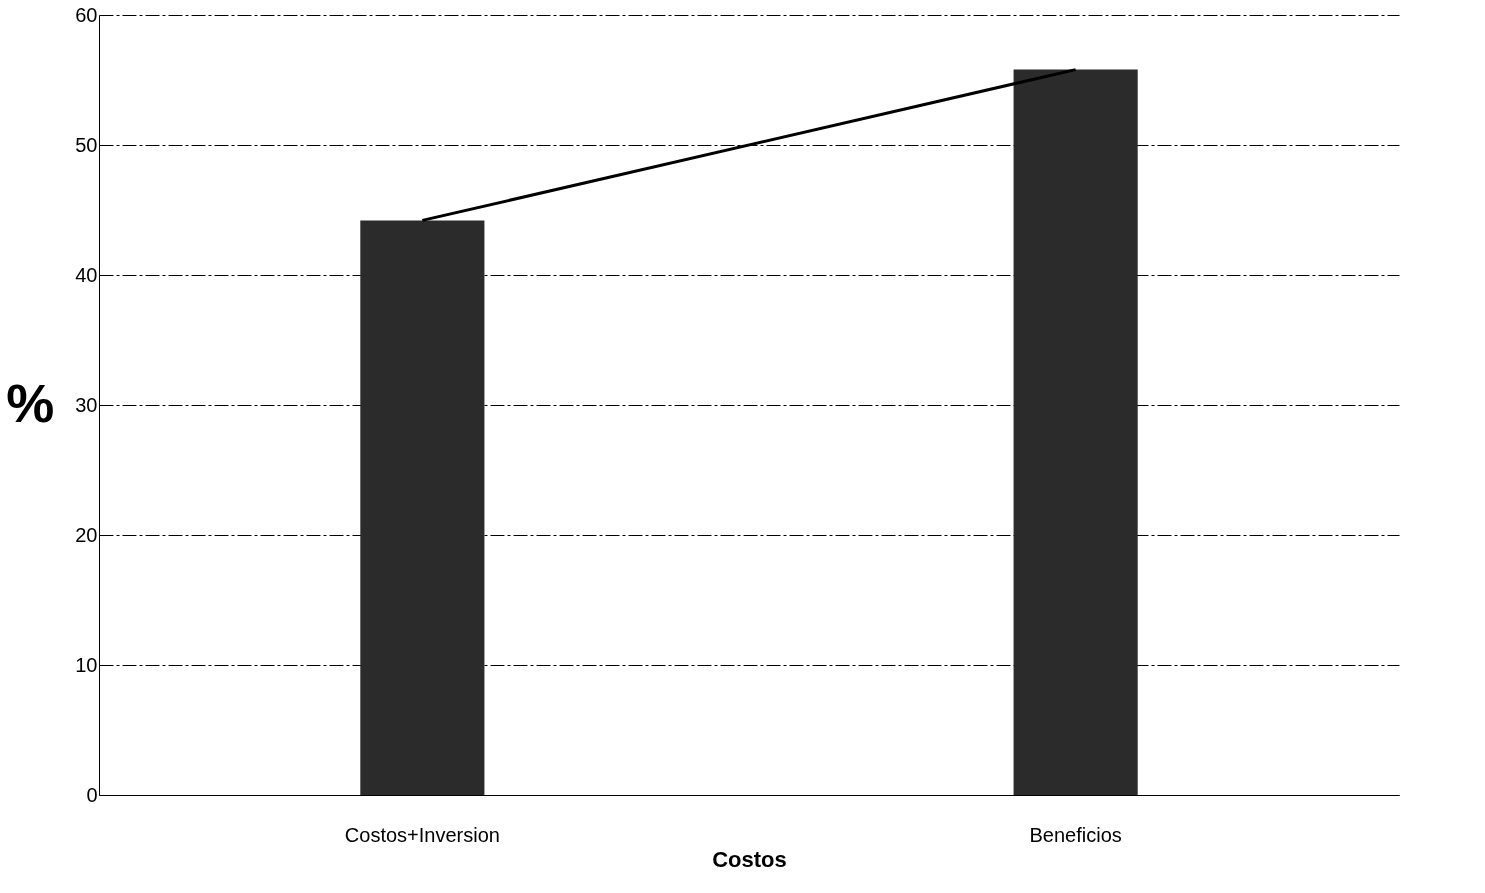  I want to click on y-tick-label: 10, so click(86, 664).